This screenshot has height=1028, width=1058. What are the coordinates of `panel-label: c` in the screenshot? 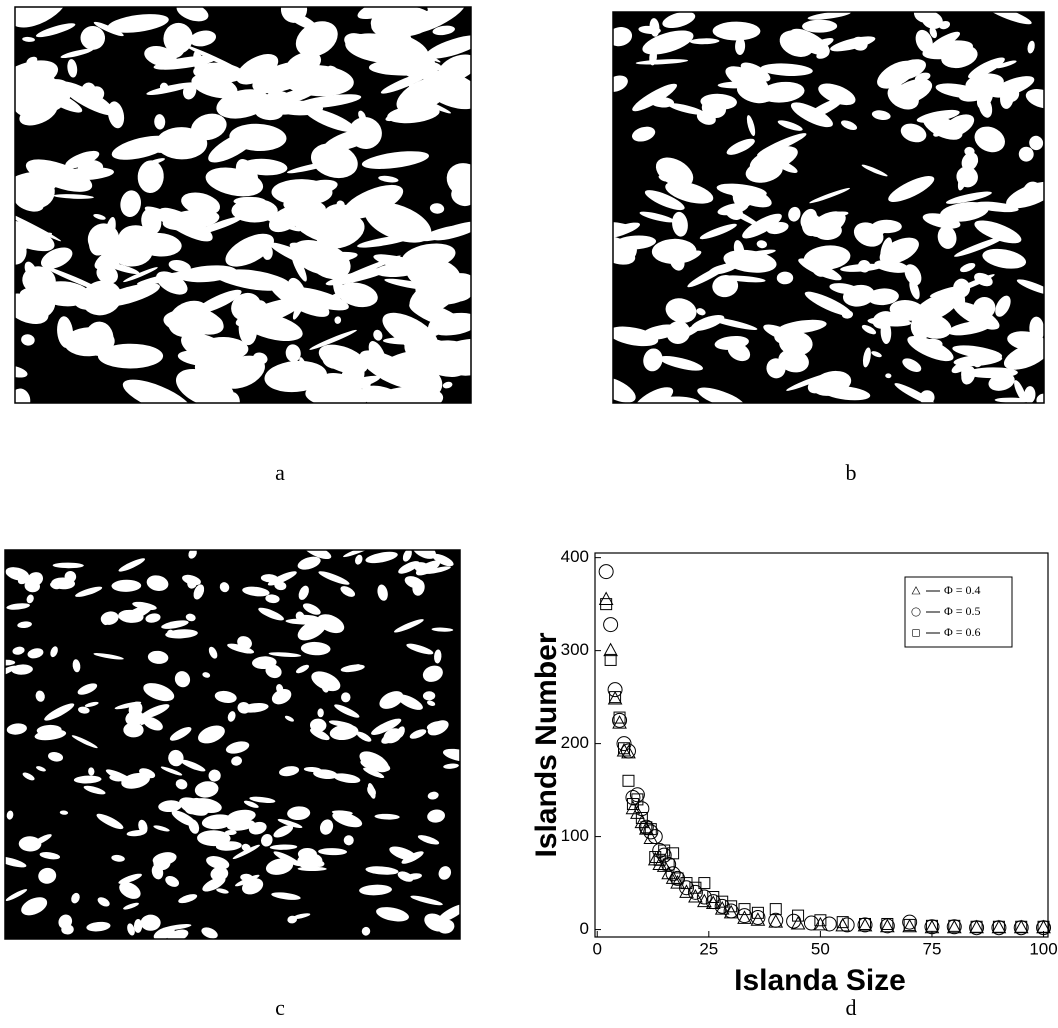 It's located at (280, 1007).